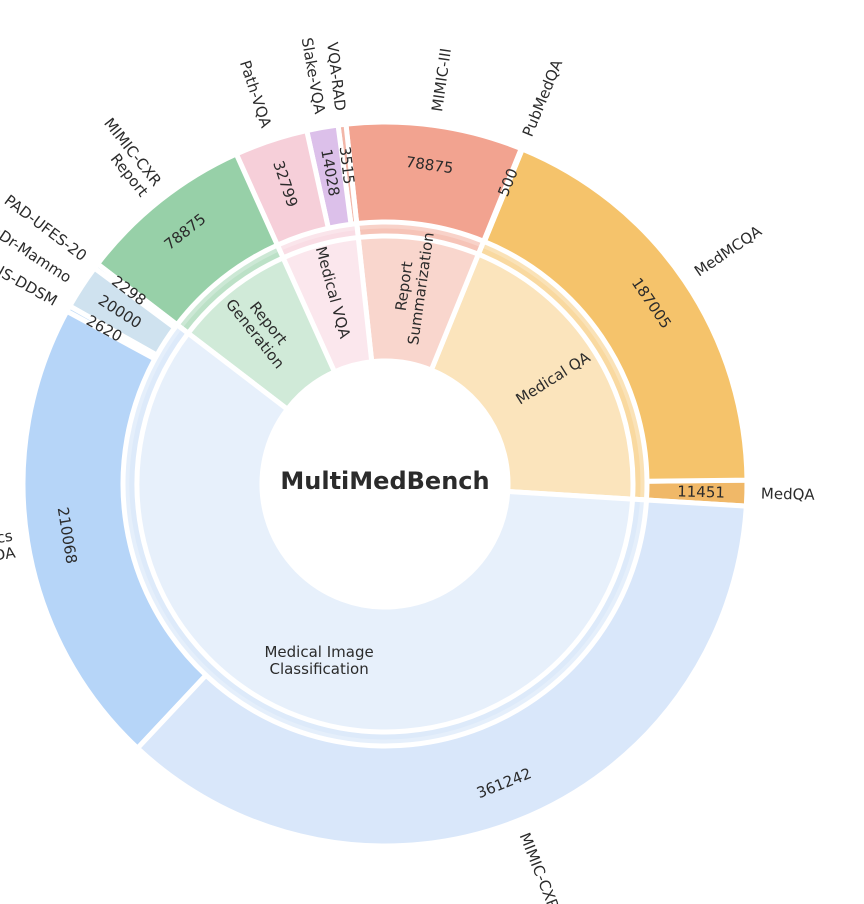 The image size is (864, 904). What do you see at coordinates (347, 165) in the screenshot?
I see `value-label-vqa-rad: 3515` at bounding box center [347, 165].